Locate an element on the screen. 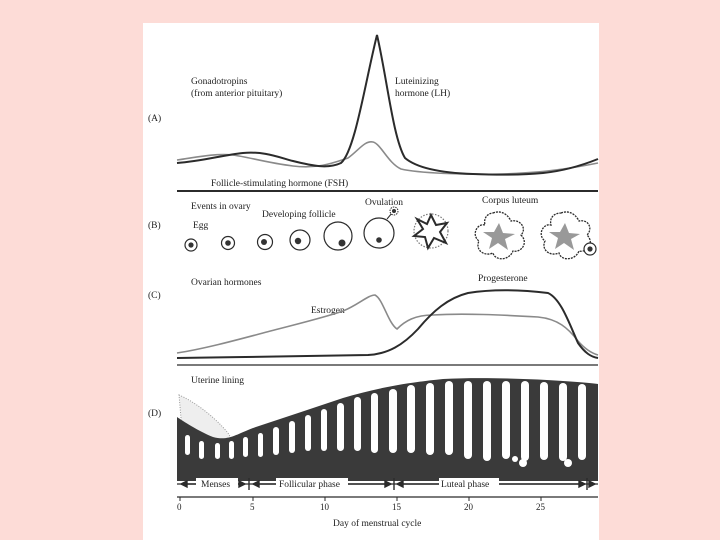 The image size is (720, 540). tick-label-15: 15 is located at coordinates (397, 507).